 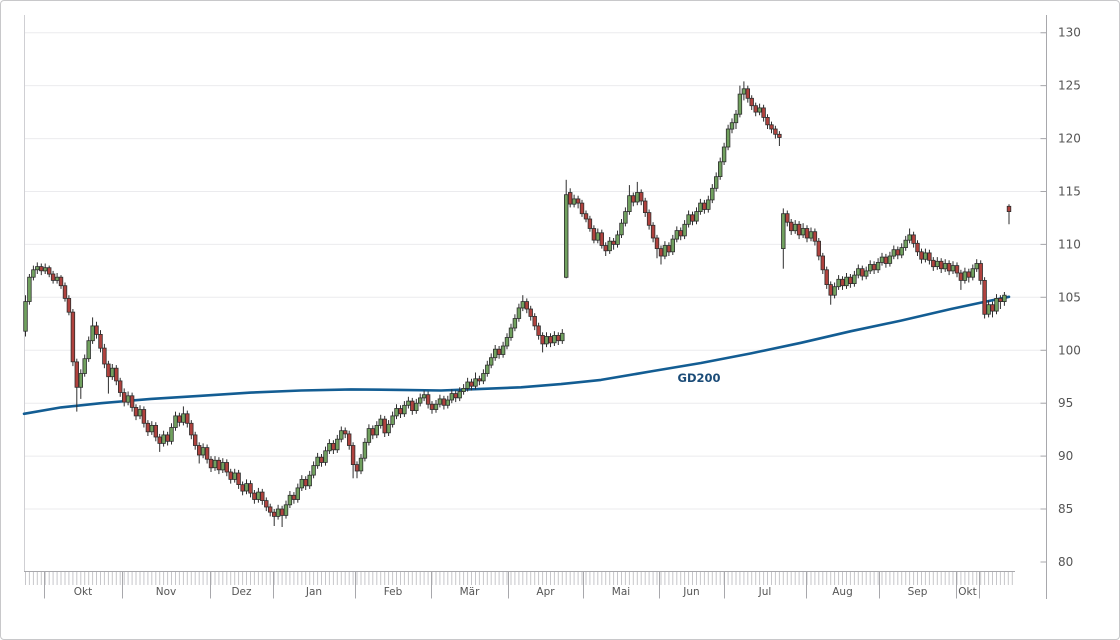 I want to click on y-axis-tick-label: 125, so click(x=1069, y=86).